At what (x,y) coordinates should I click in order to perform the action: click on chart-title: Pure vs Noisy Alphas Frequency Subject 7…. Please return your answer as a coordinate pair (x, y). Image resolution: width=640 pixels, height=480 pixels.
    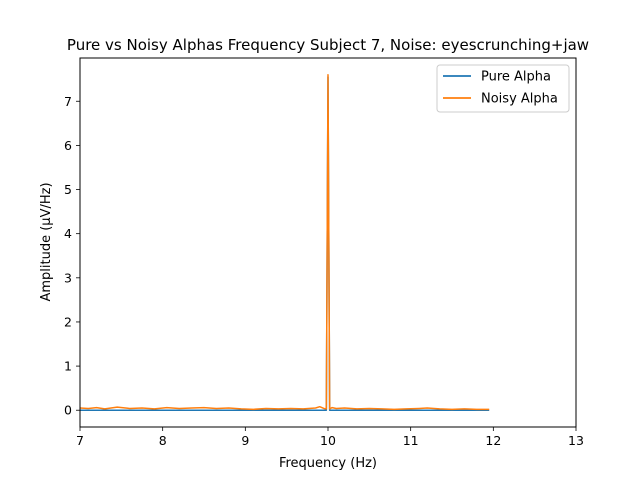
    Looking at the image, I should click on (328, 45).